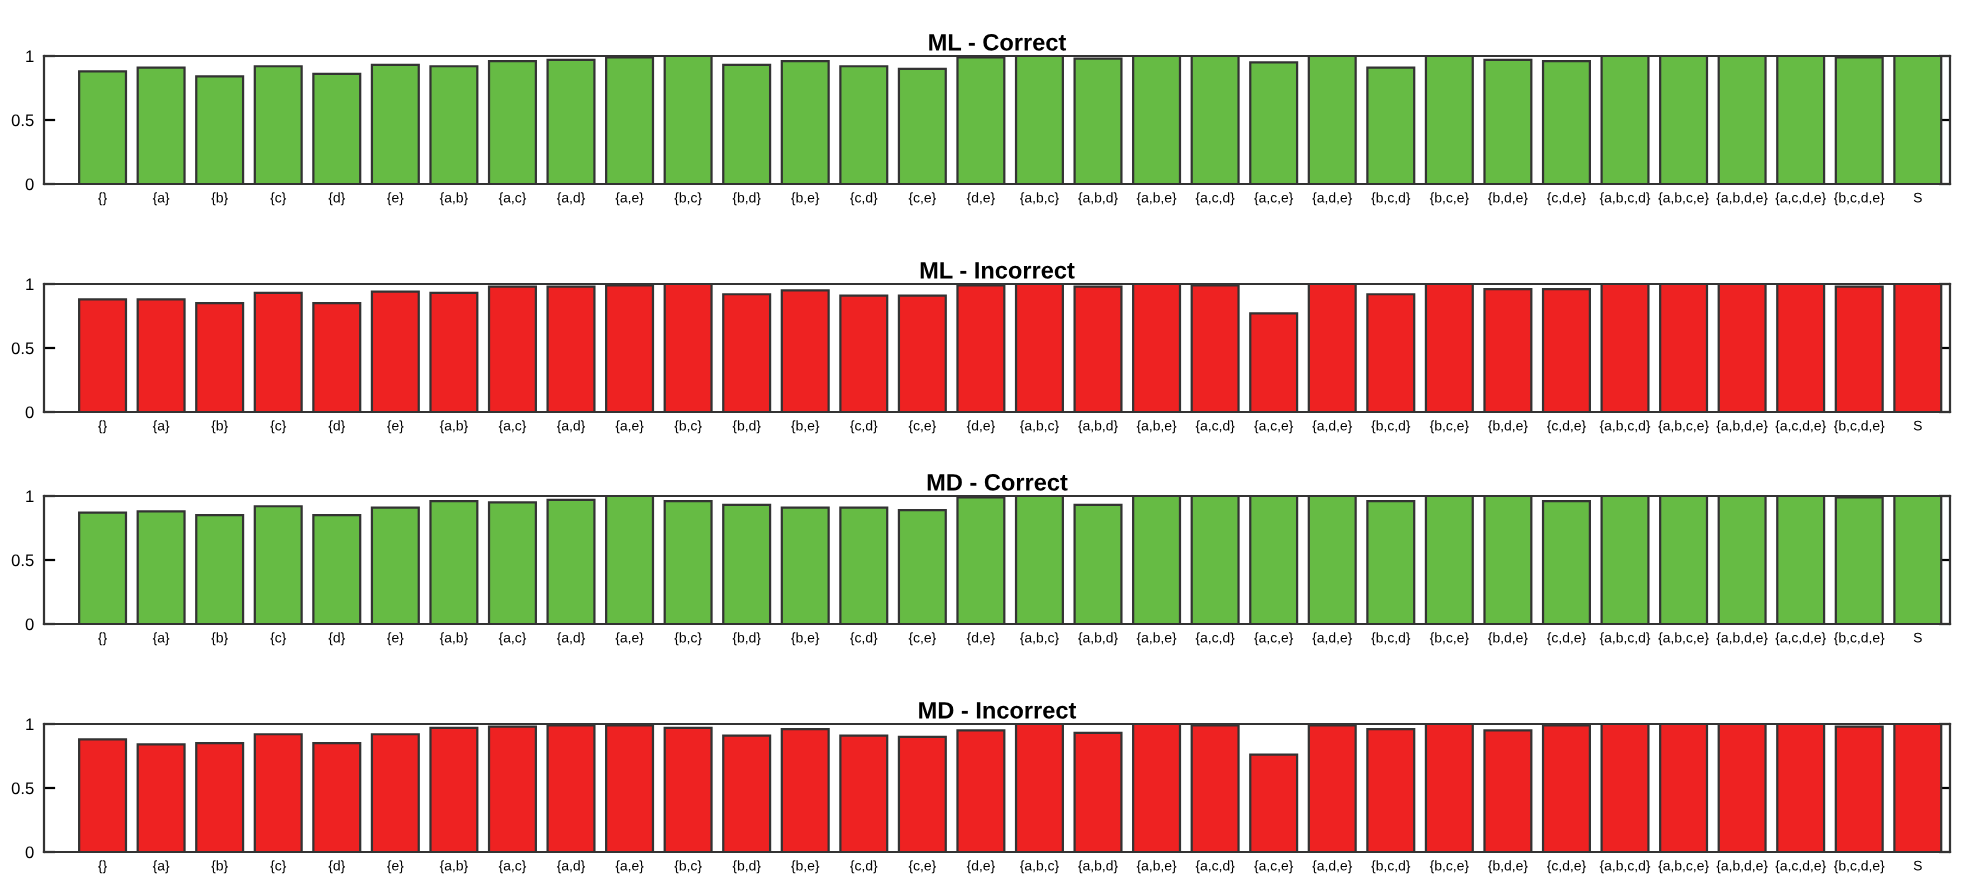  What do you see at coordinates (998, 42) in the screenshot?
I see `chart-title: ML - Correct` at bounding box center [998, 42].